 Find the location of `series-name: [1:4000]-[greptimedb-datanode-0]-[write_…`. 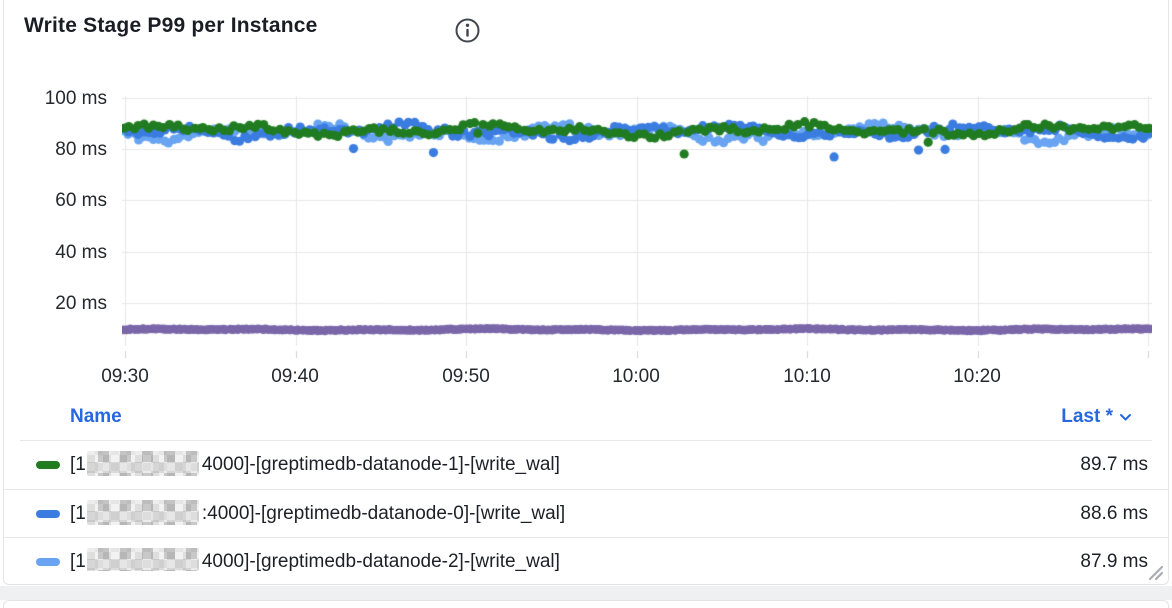

series-name: [1:4000]-[greptimedb-datanode-0]-[write_… is located at coordinates (317, 514).